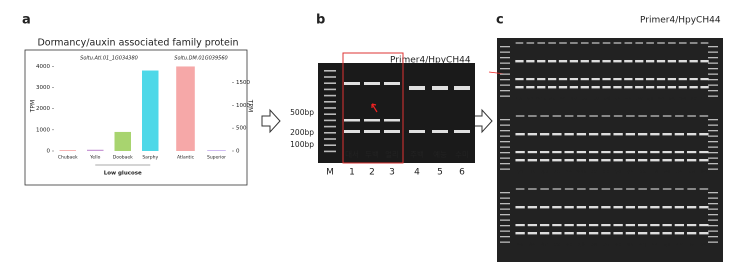  Describe the element at coordinates (186, 158) in the screenshot. I see `x-tick-label: Atlantic` at that location.